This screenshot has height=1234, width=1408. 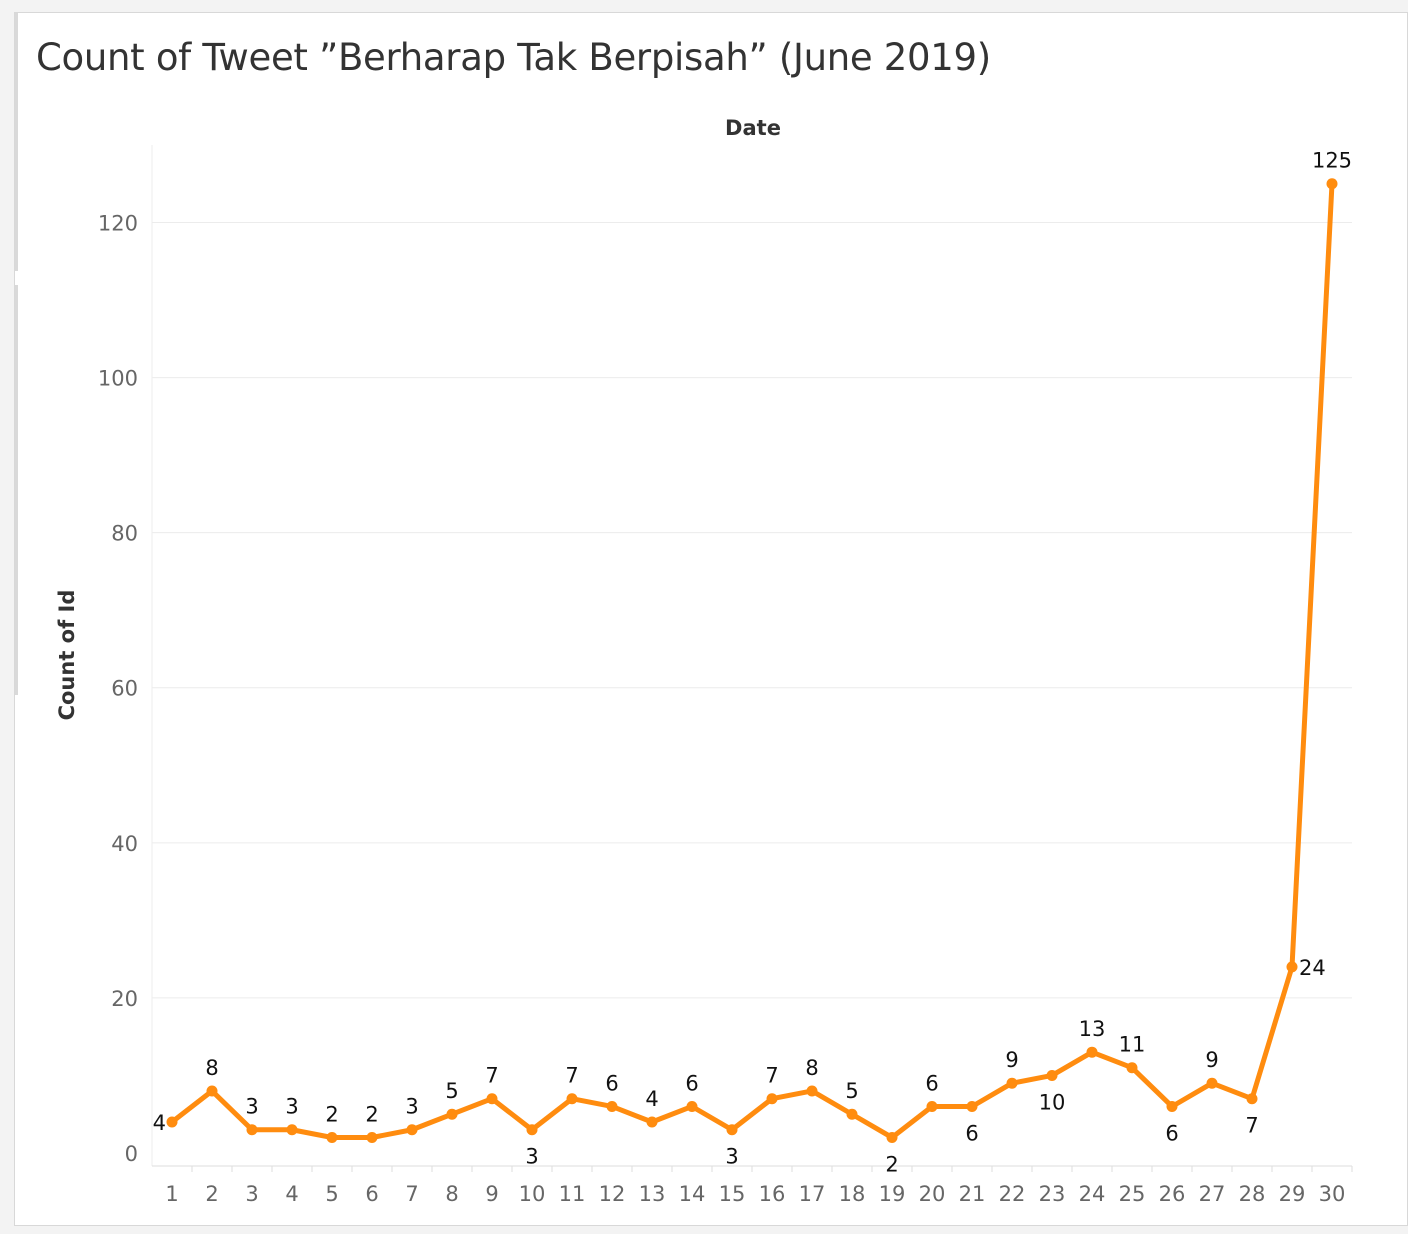 What do you see at coordinates (159, 1123) in the screenshot?
I see `data-label: 4` at bounding box center [159, 1123].